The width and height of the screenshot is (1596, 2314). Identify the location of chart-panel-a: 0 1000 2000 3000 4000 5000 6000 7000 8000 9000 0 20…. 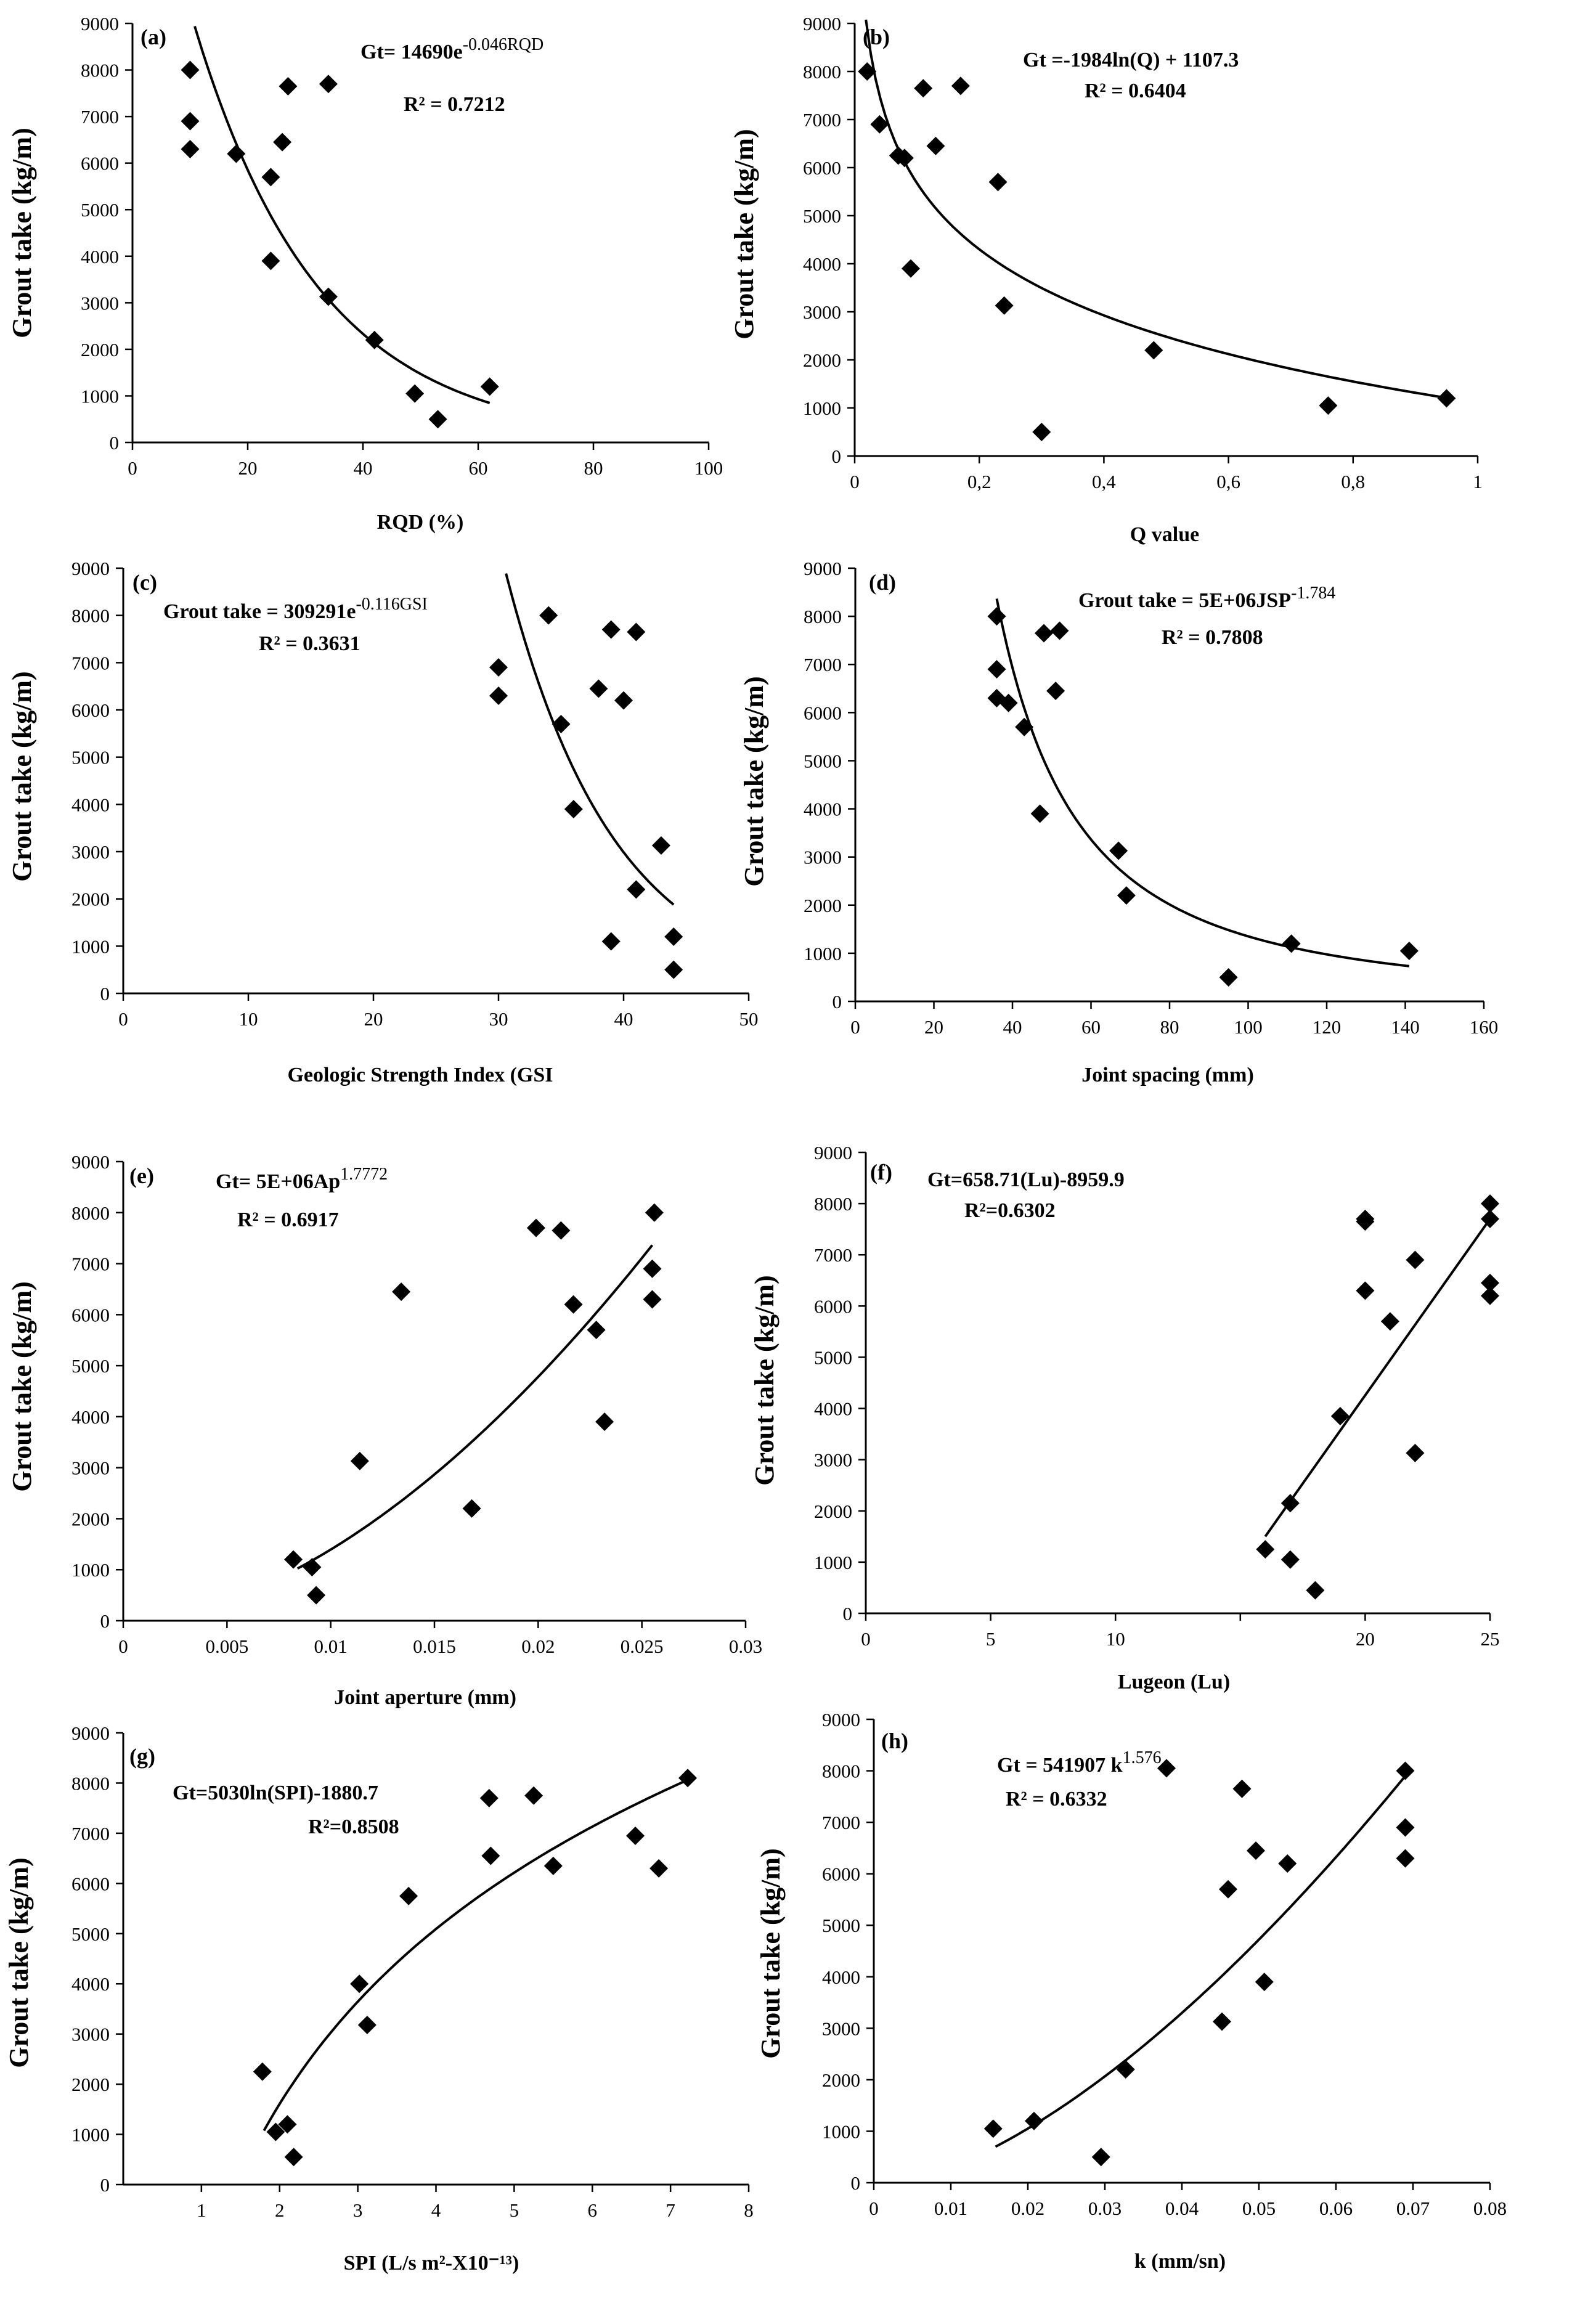
(365, 273).